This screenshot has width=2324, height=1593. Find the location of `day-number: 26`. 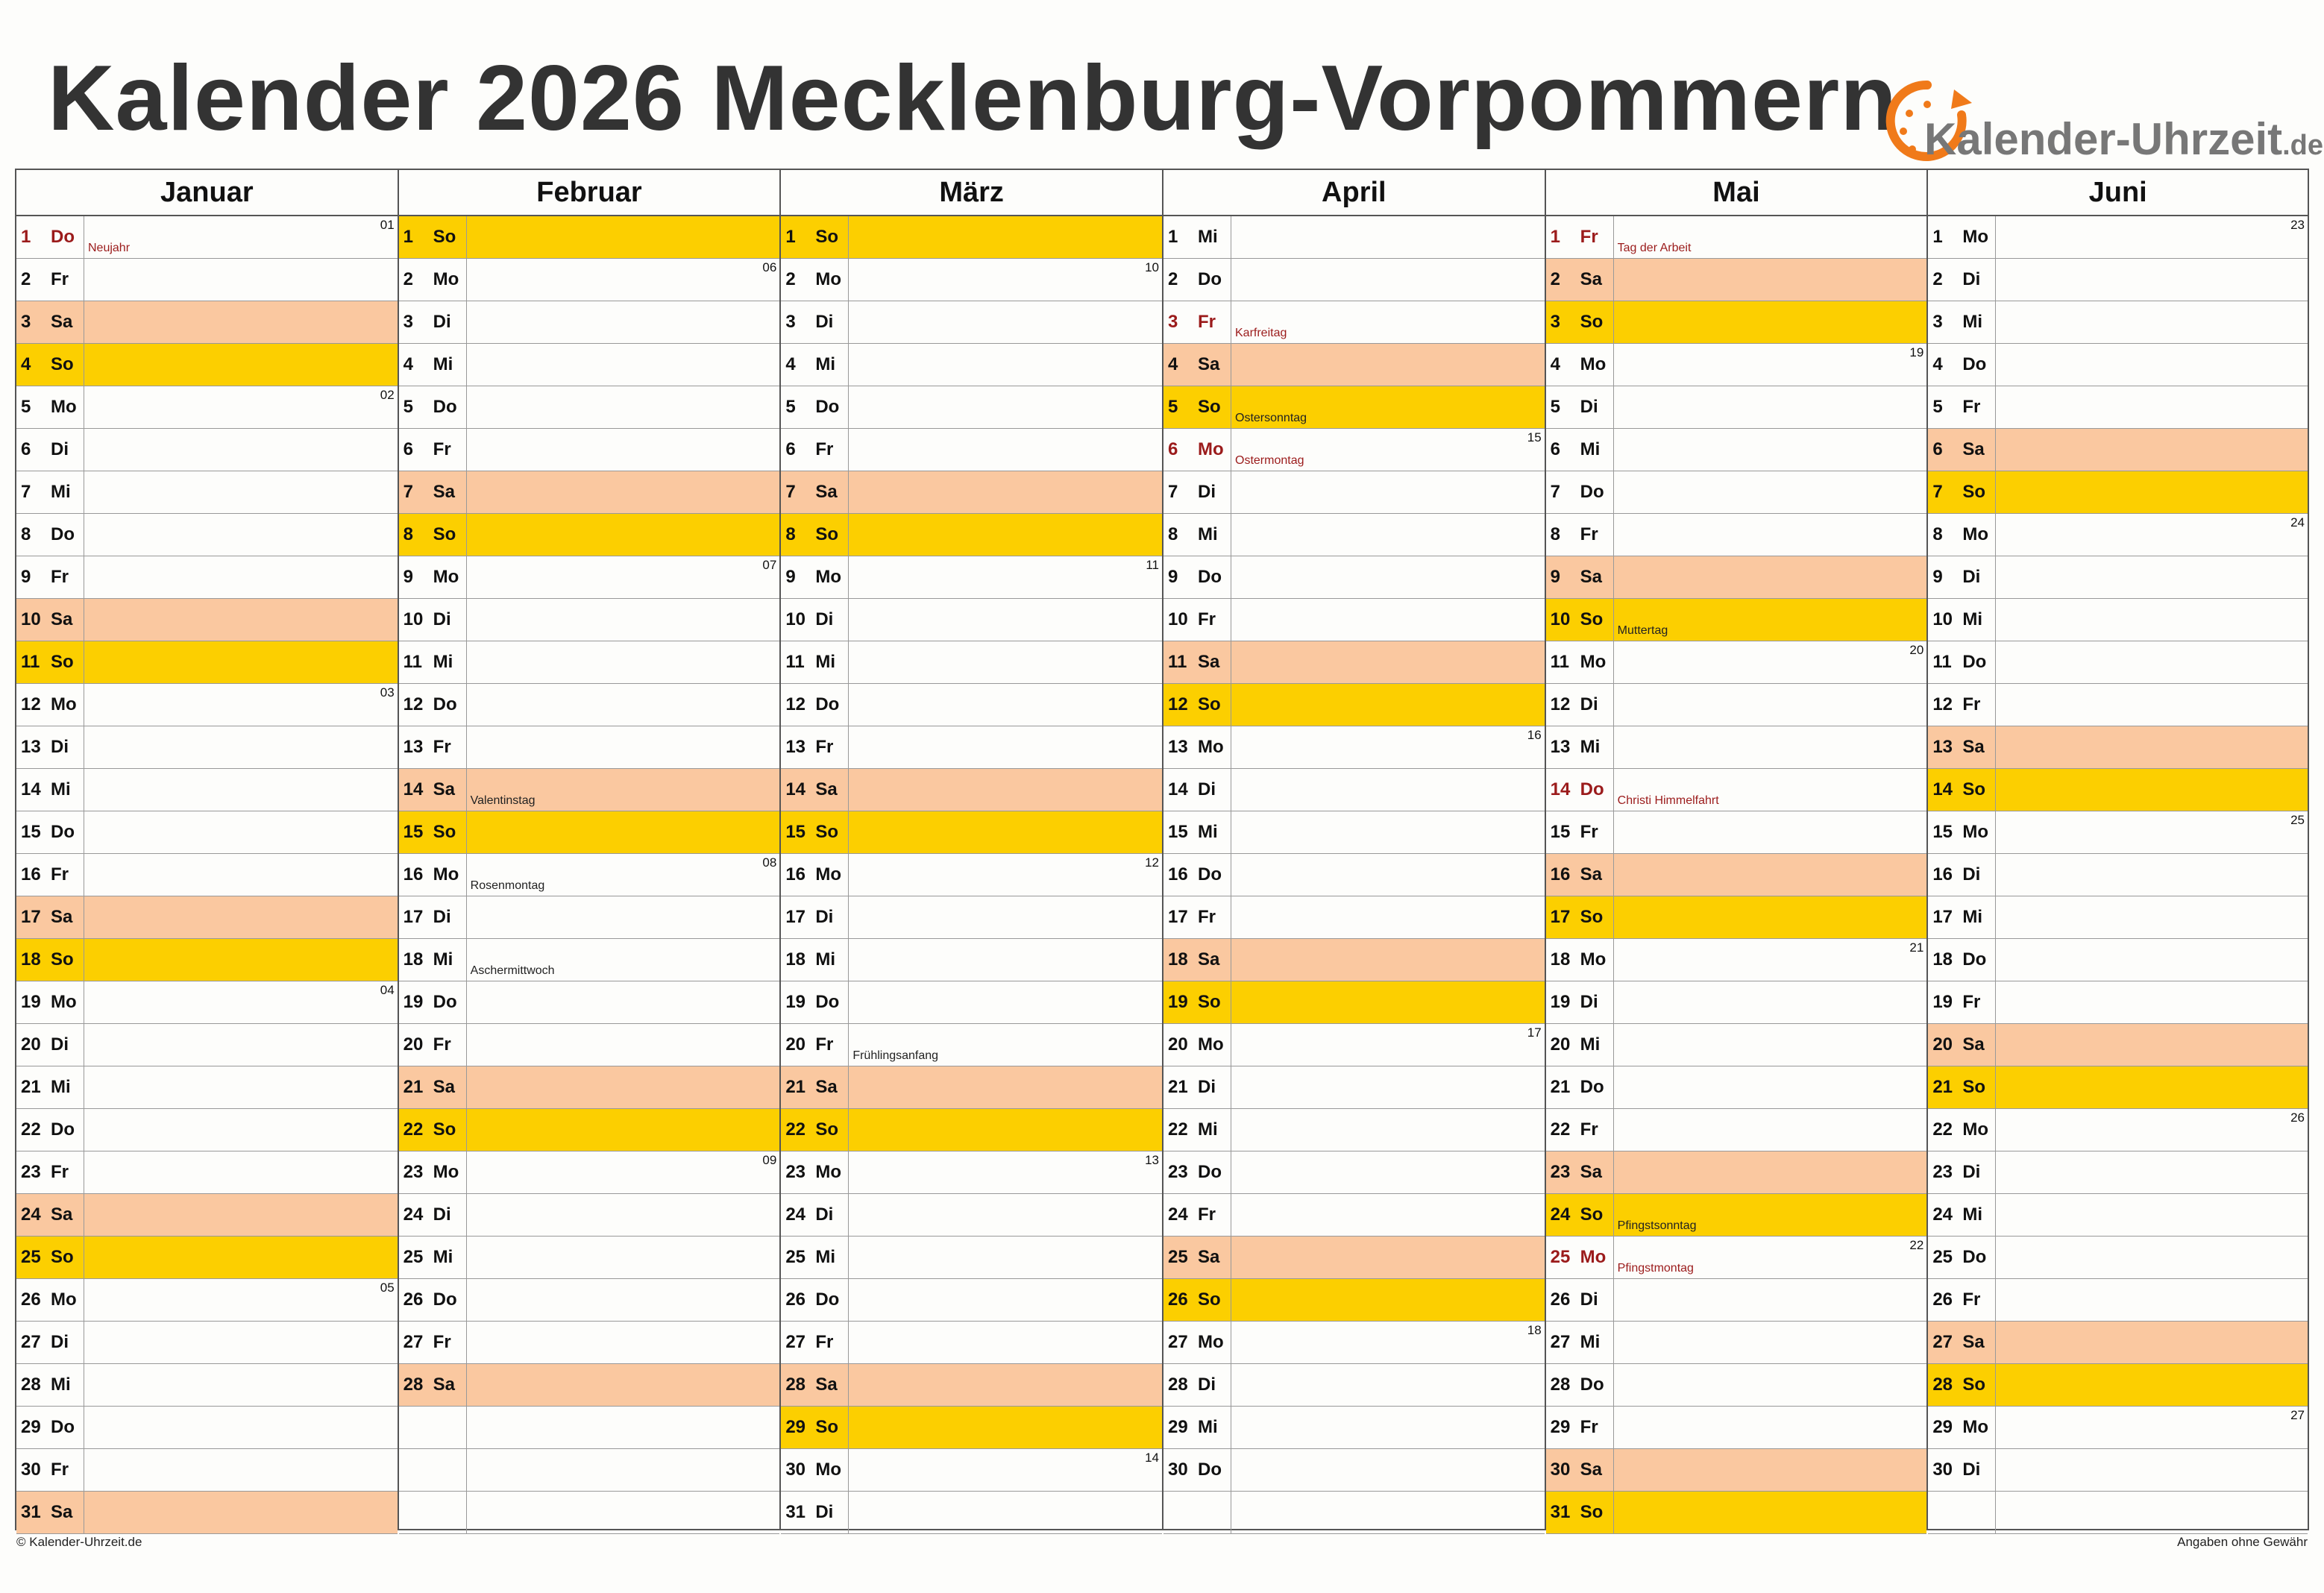

day-number: 26 is located at coordinates (1943, 1299).